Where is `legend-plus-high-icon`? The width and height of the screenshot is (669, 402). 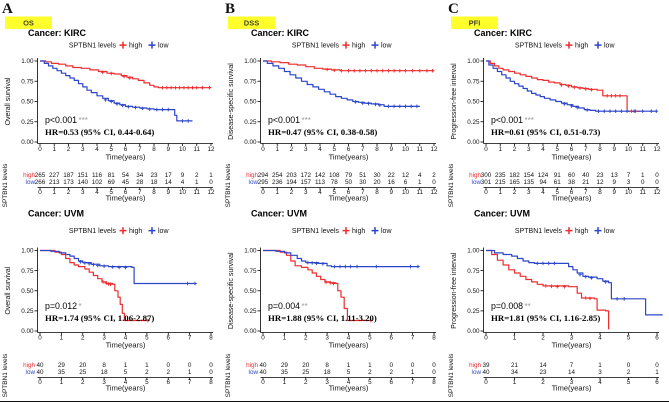 legend-plus-high-icon is located at coordinates (569, 231).